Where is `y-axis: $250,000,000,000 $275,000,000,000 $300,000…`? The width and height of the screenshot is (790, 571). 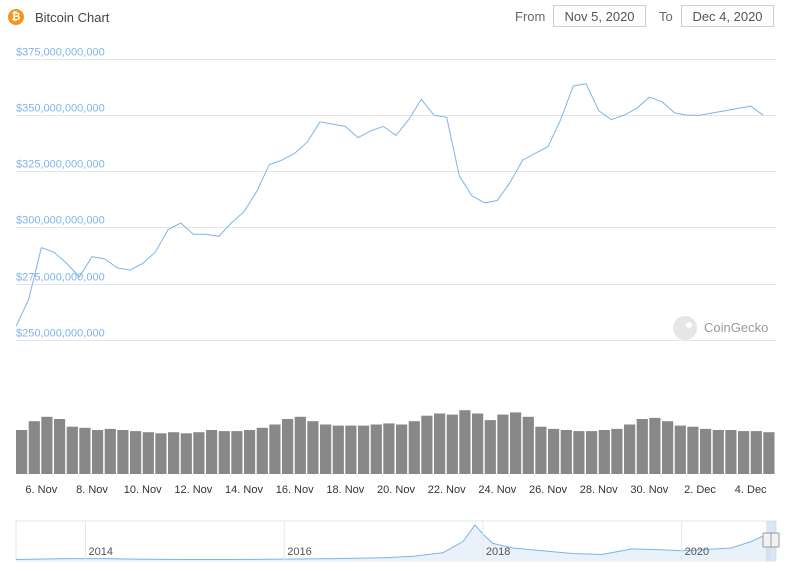
y-axis: $250,000,000,000 $275,000,000,000 $300,000… is located at coordinates (60, 193).